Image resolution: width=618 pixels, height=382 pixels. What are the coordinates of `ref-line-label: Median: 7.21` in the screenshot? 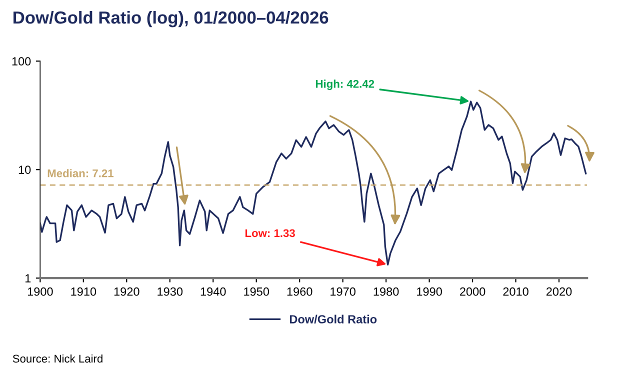 It's located at (81, 173).